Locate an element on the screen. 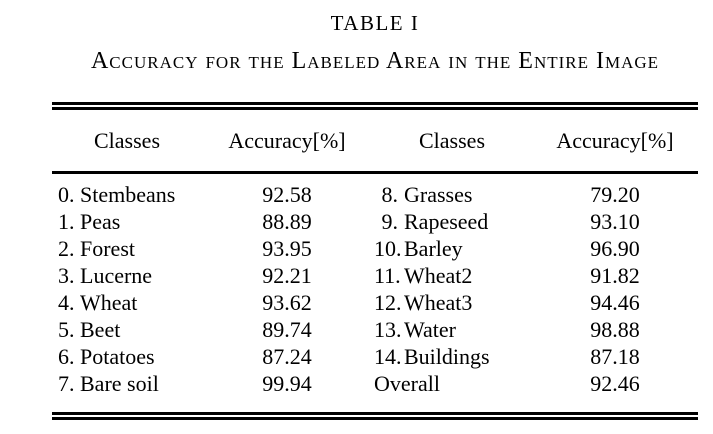 The height and width of the screenshot is (434, 713). class-name: Barley is located at coordinates (433, 248).